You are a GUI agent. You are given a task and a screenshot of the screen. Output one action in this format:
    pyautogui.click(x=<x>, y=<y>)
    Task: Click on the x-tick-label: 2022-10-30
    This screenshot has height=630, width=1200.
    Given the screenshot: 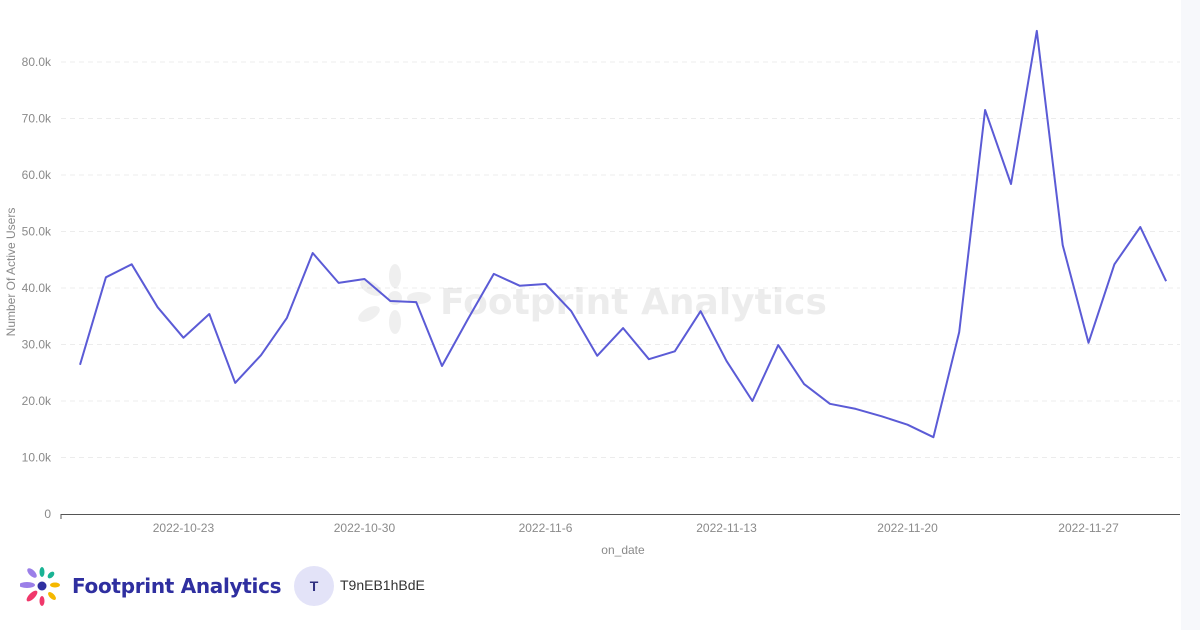 What is the action you would take?
    pyautogui.click(x=365, y=528)
    